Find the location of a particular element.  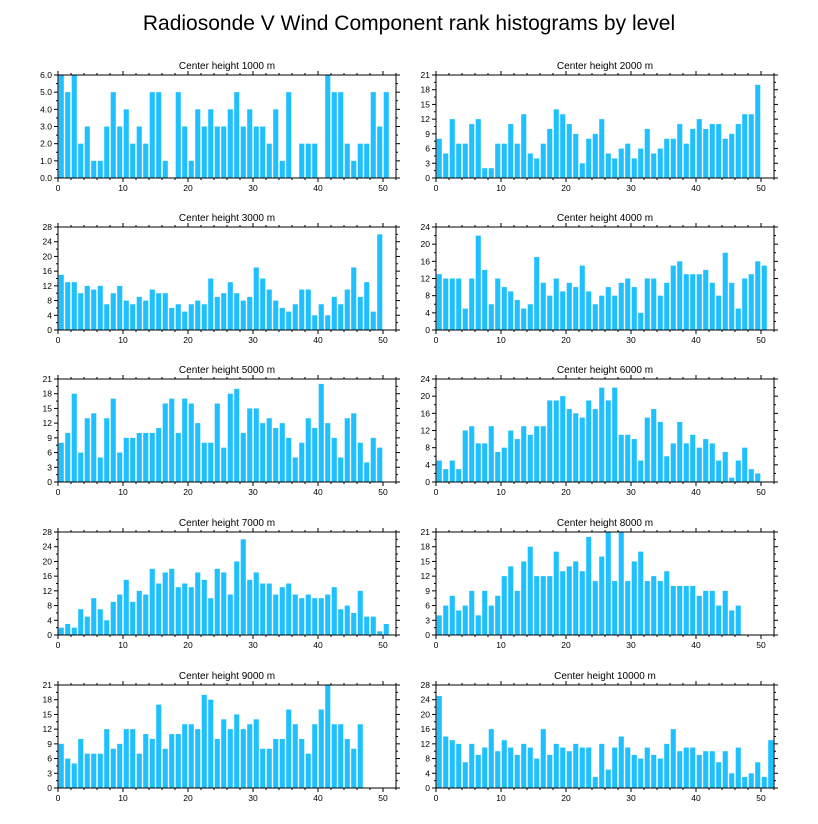

y-tick-label: 1.0 is located at coordinates (46, 161).